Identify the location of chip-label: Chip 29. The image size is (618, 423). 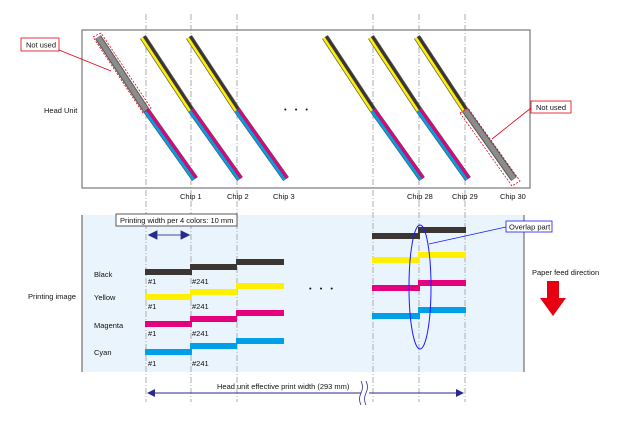
(465, 196).